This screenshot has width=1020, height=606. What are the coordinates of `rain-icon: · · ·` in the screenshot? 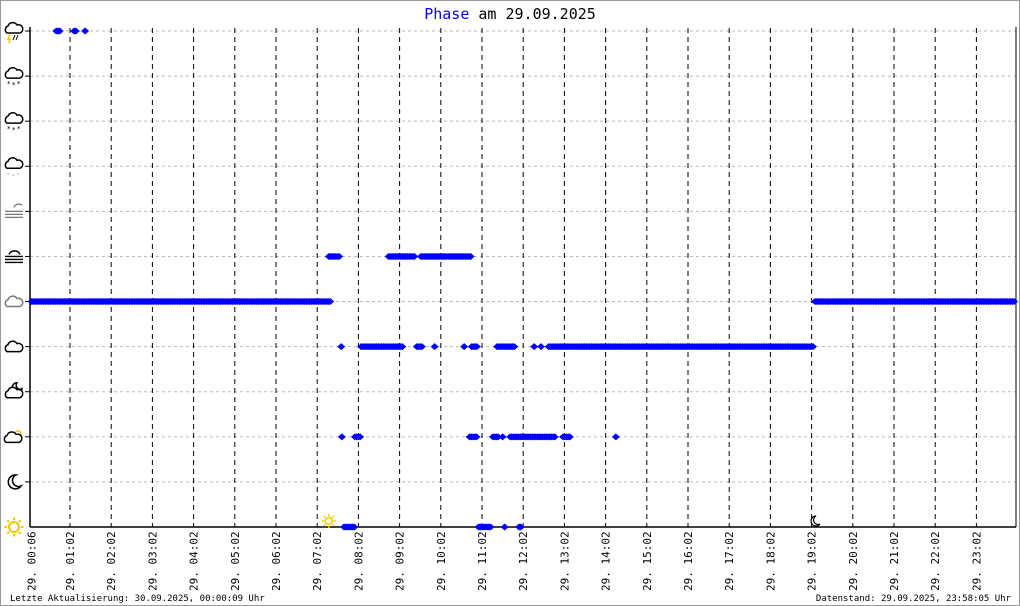 It's located at (14, 168).